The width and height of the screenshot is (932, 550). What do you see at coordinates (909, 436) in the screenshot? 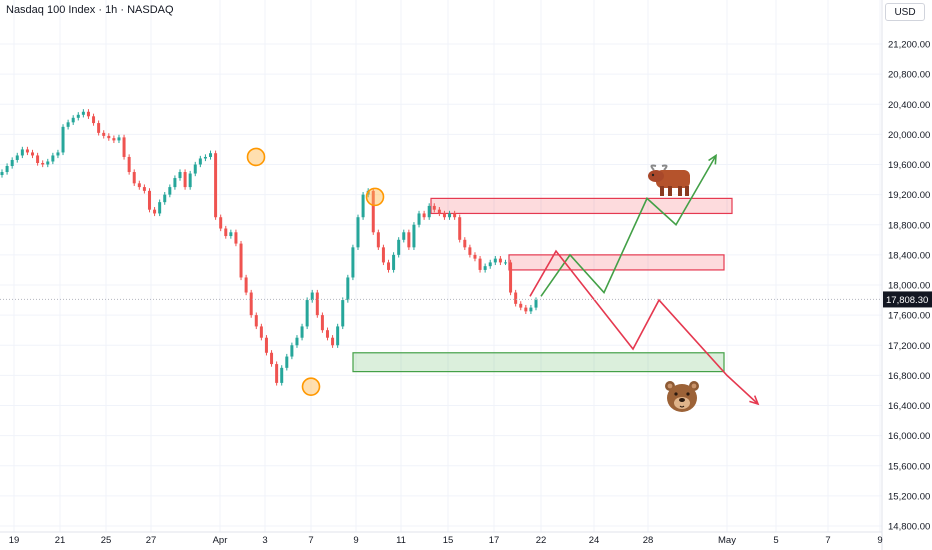
I see `y-tick-label: 16,000.00` at bounding box center [909, 436].